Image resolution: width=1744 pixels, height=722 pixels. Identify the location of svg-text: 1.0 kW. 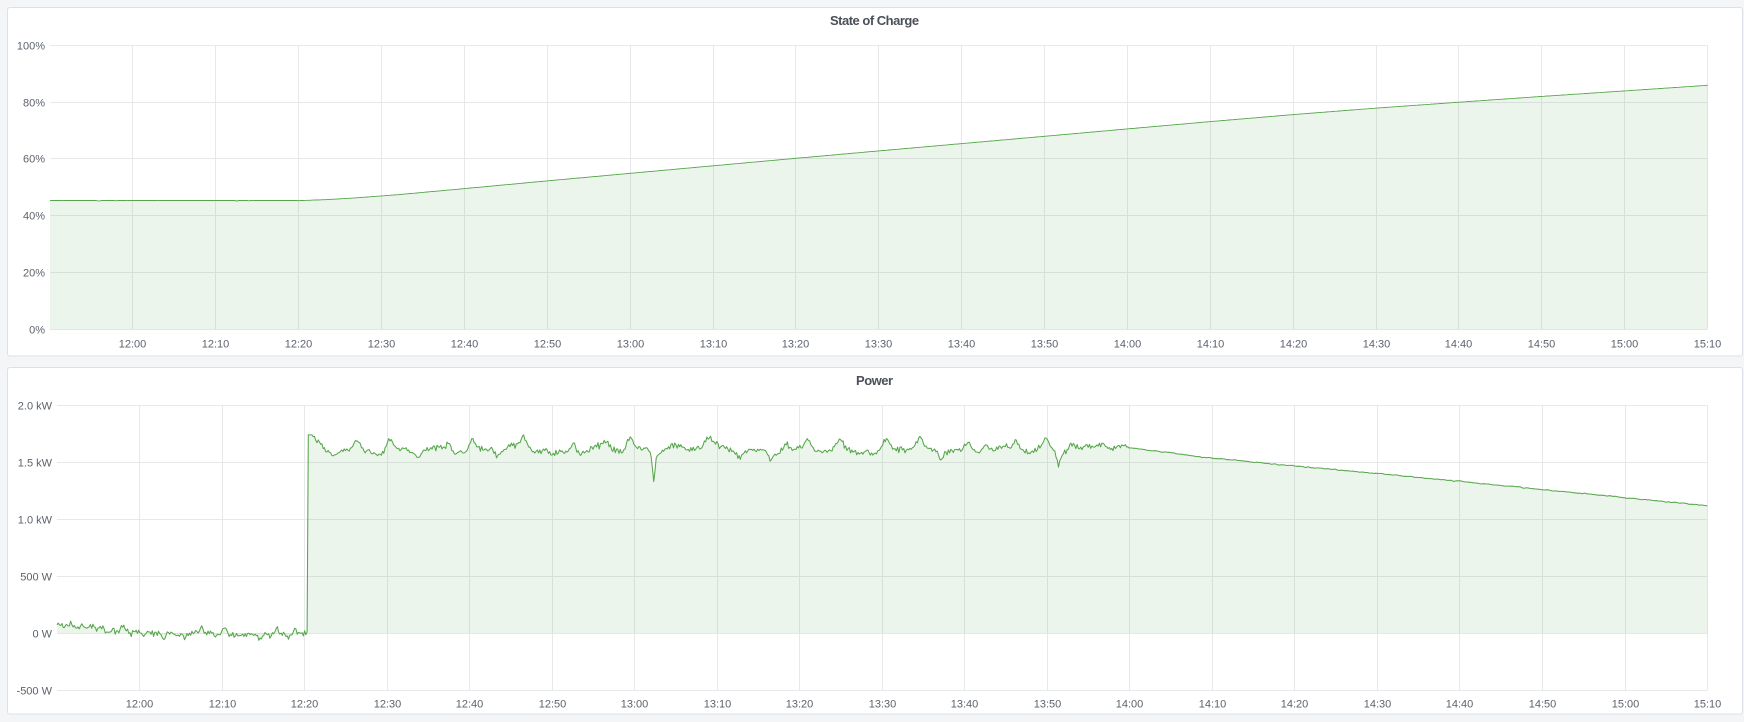
(35, 521).